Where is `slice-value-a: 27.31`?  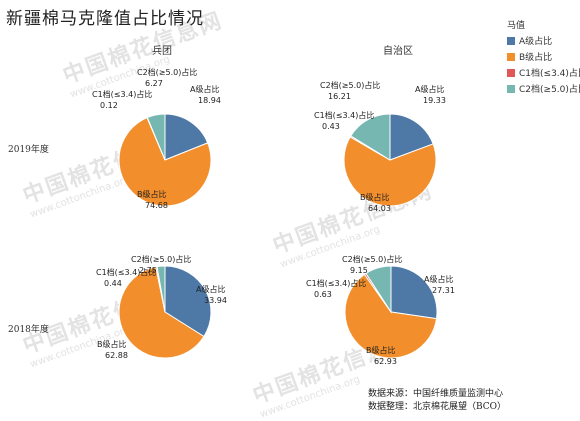 slice-value-a: 27.31 is located at coordinates (443, 290).